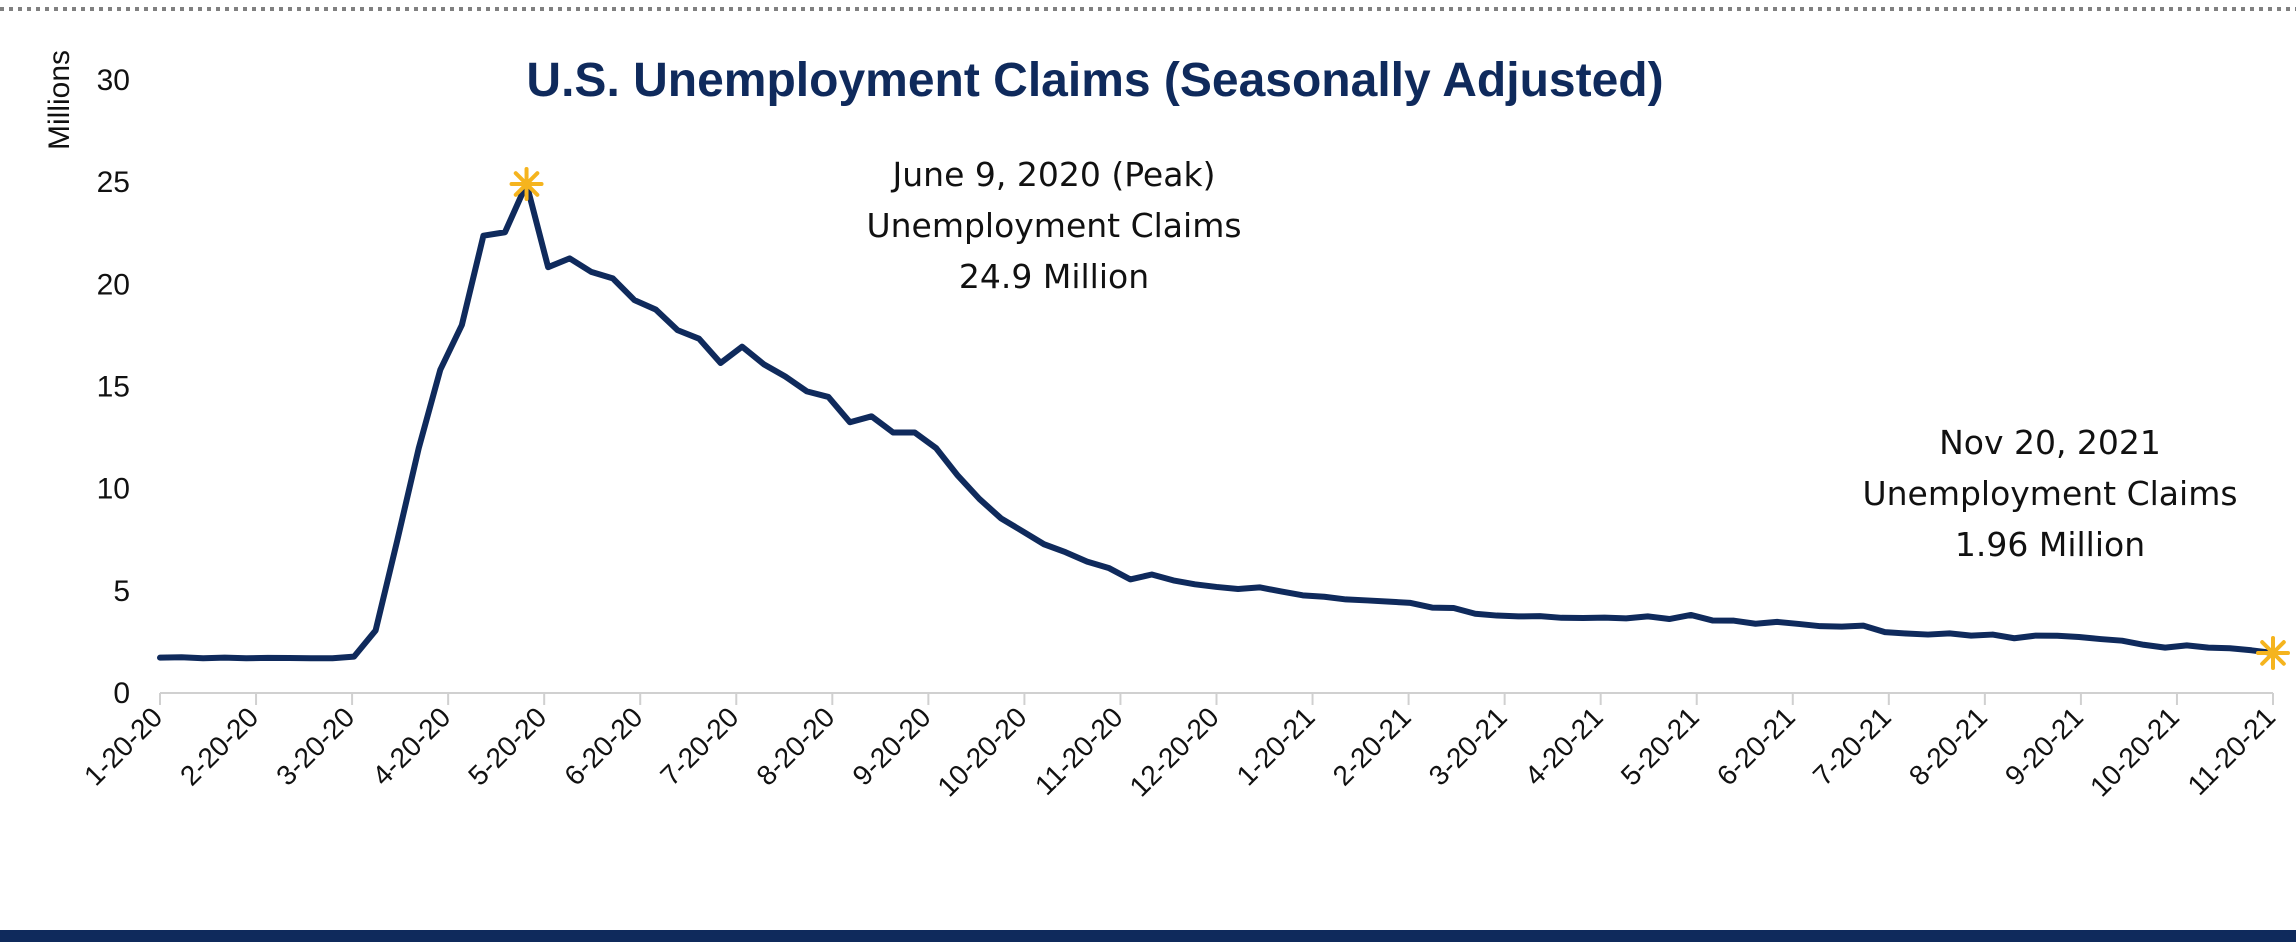  I want to click on annotation-latest-line-2: Unemployment Claims, so click(2049, 493).